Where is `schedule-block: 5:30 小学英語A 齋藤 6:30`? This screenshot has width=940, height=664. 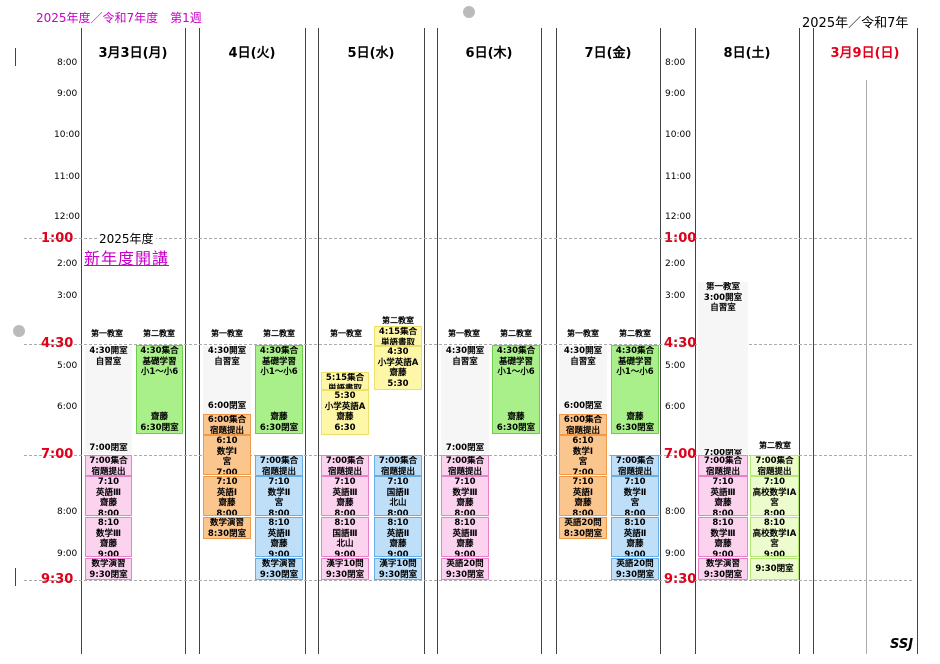
schedule-block: 5:30 小学英語A 齋藤 6:30 is located at coordinates (345, 412).